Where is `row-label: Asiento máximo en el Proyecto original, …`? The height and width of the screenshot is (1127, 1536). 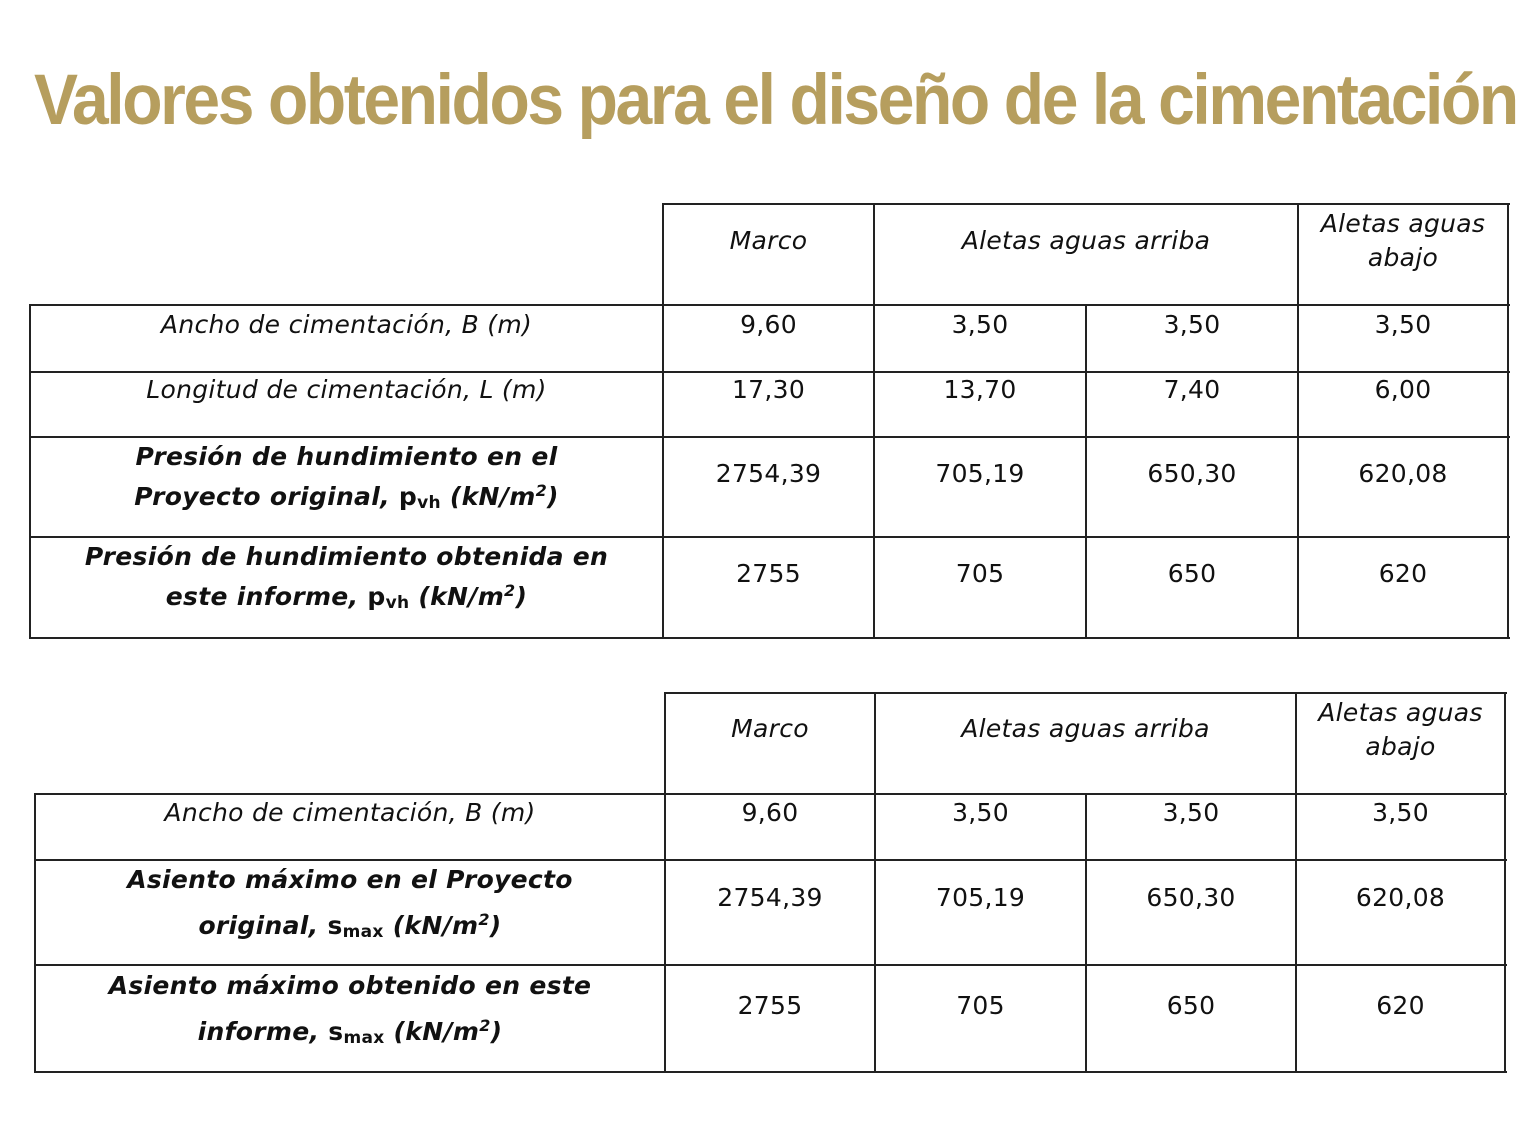
row-label: Asiento máximo en el Proyecto original, … is located at coordinates (350, 906).